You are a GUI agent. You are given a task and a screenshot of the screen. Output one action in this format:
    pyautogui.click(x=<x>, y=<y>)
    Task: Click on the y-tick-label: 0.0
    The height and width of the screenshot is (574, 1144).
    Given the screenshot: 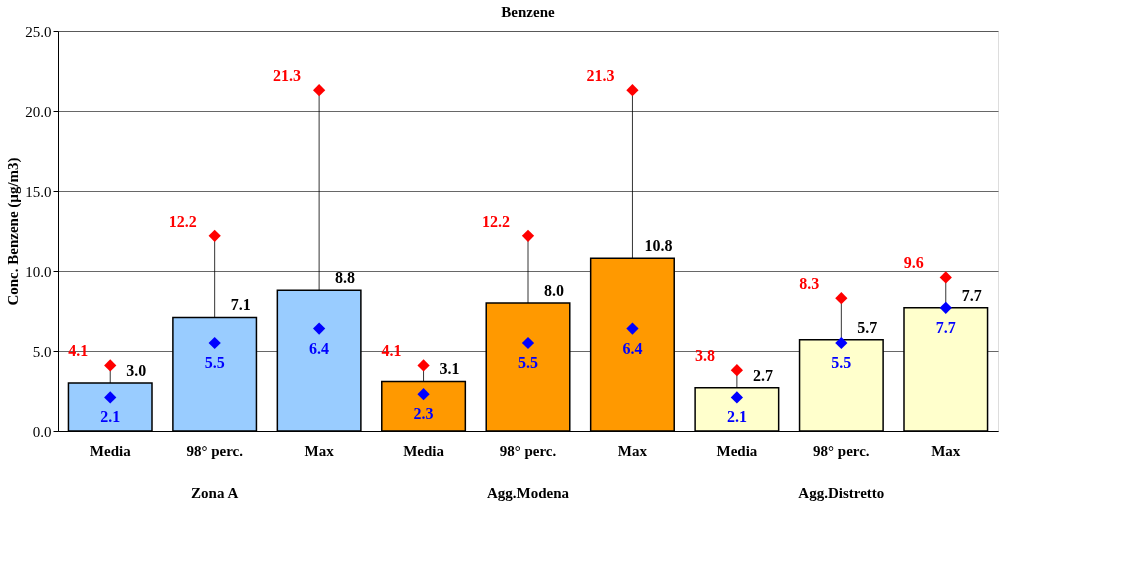 What is the action you would take?
    pyautogui.click(x=42, y=431)
    